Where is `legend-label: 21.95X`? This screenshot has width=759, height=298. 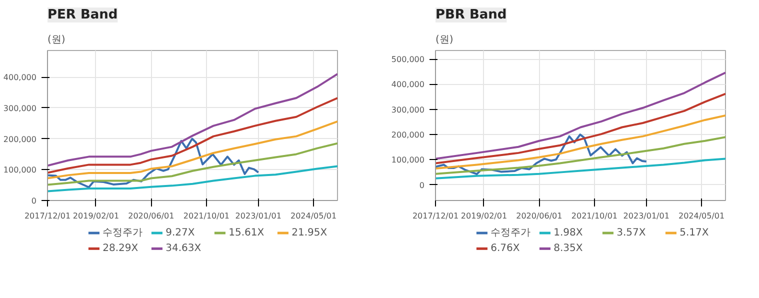
legend-label: 21.95X is located at coordinates (310, 233).